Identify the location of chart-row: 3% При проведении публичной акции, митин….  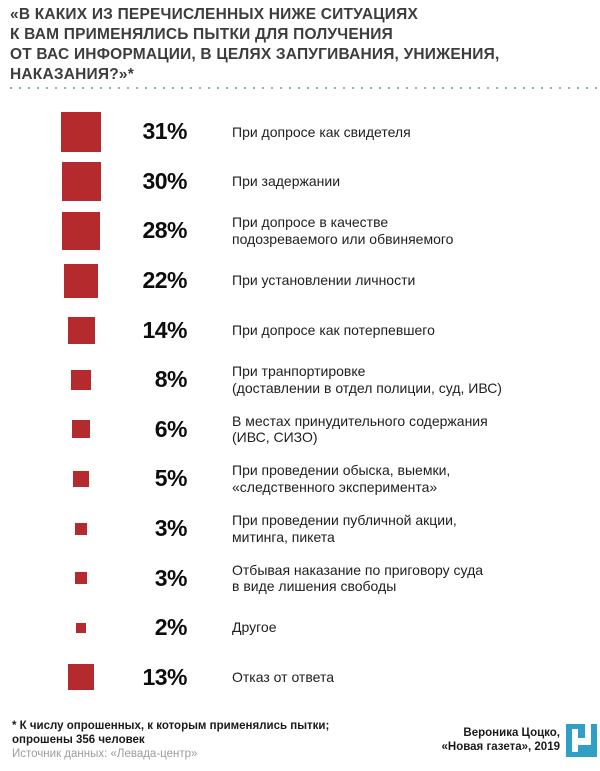
(300, 529).